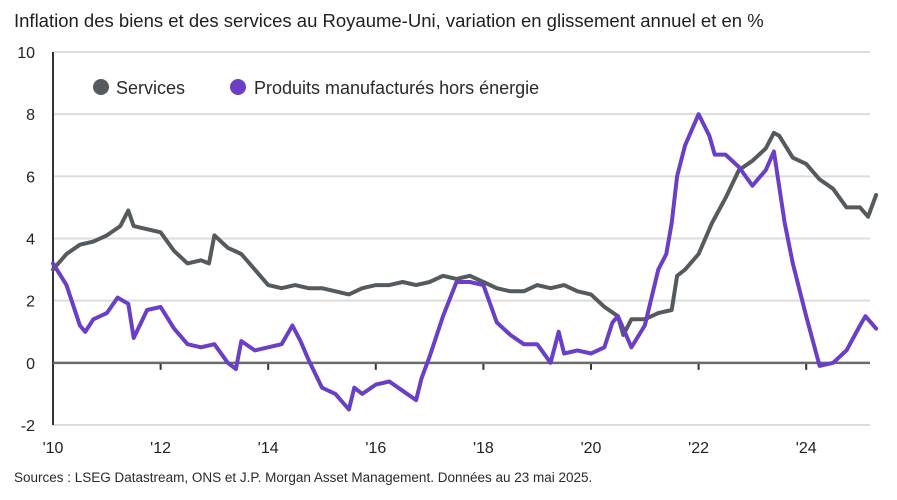 Image resolution: width=897 pixels, height=500 pixels. I want to click on legend-label-services: Services, so click(150, 88).